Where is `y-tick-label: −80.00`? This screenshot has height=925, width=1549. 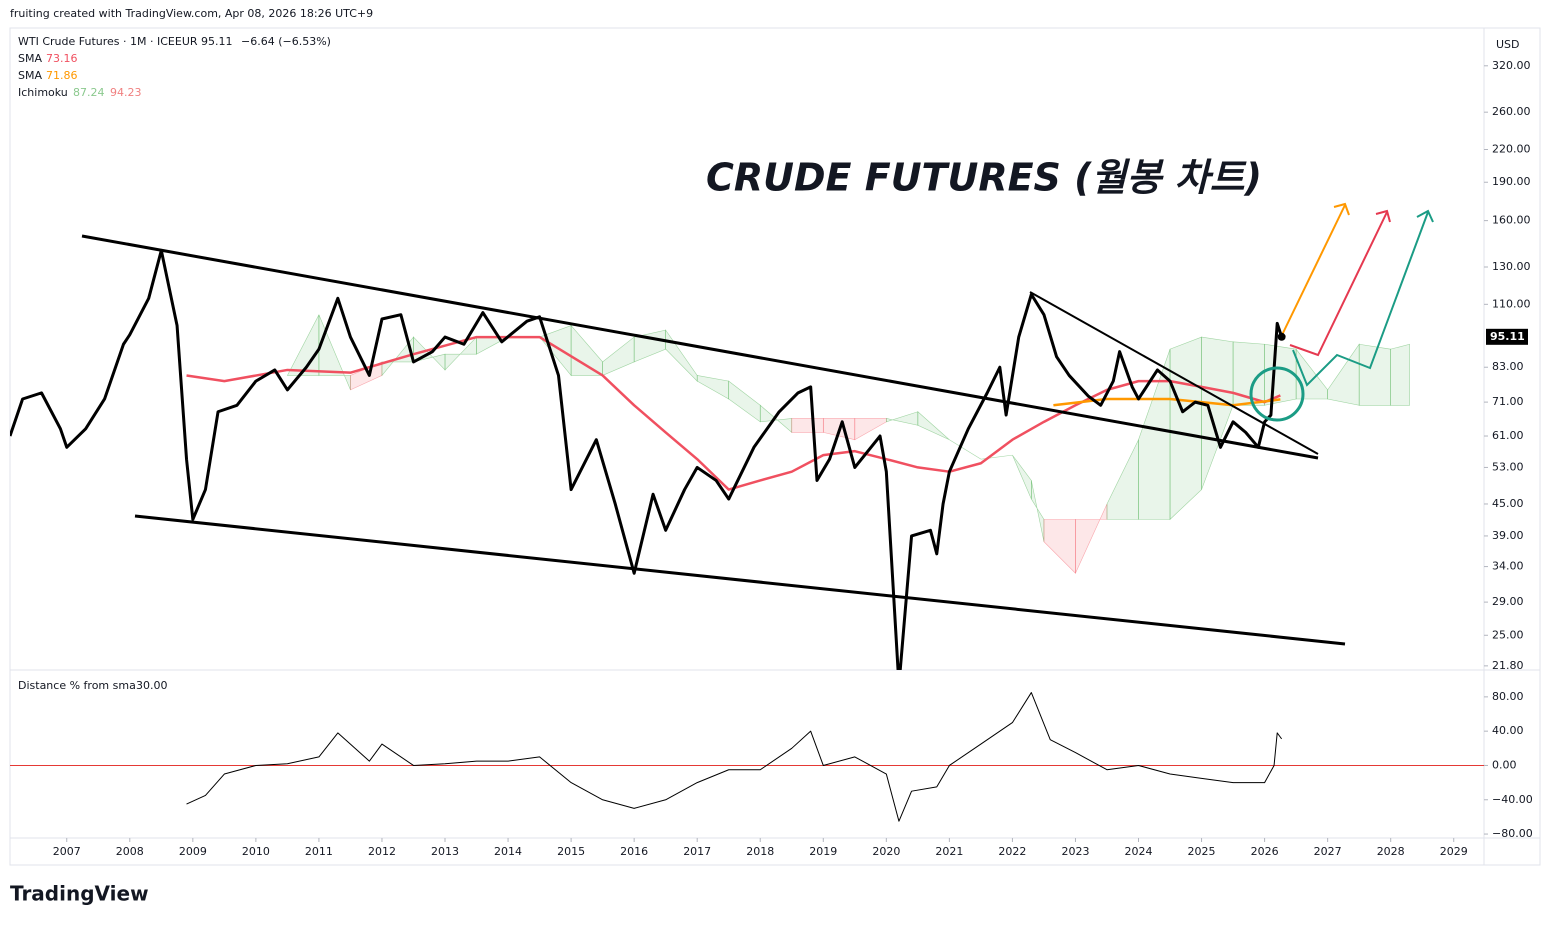 y-tick-label: −80.00 is located at coordinates (1512, 833).